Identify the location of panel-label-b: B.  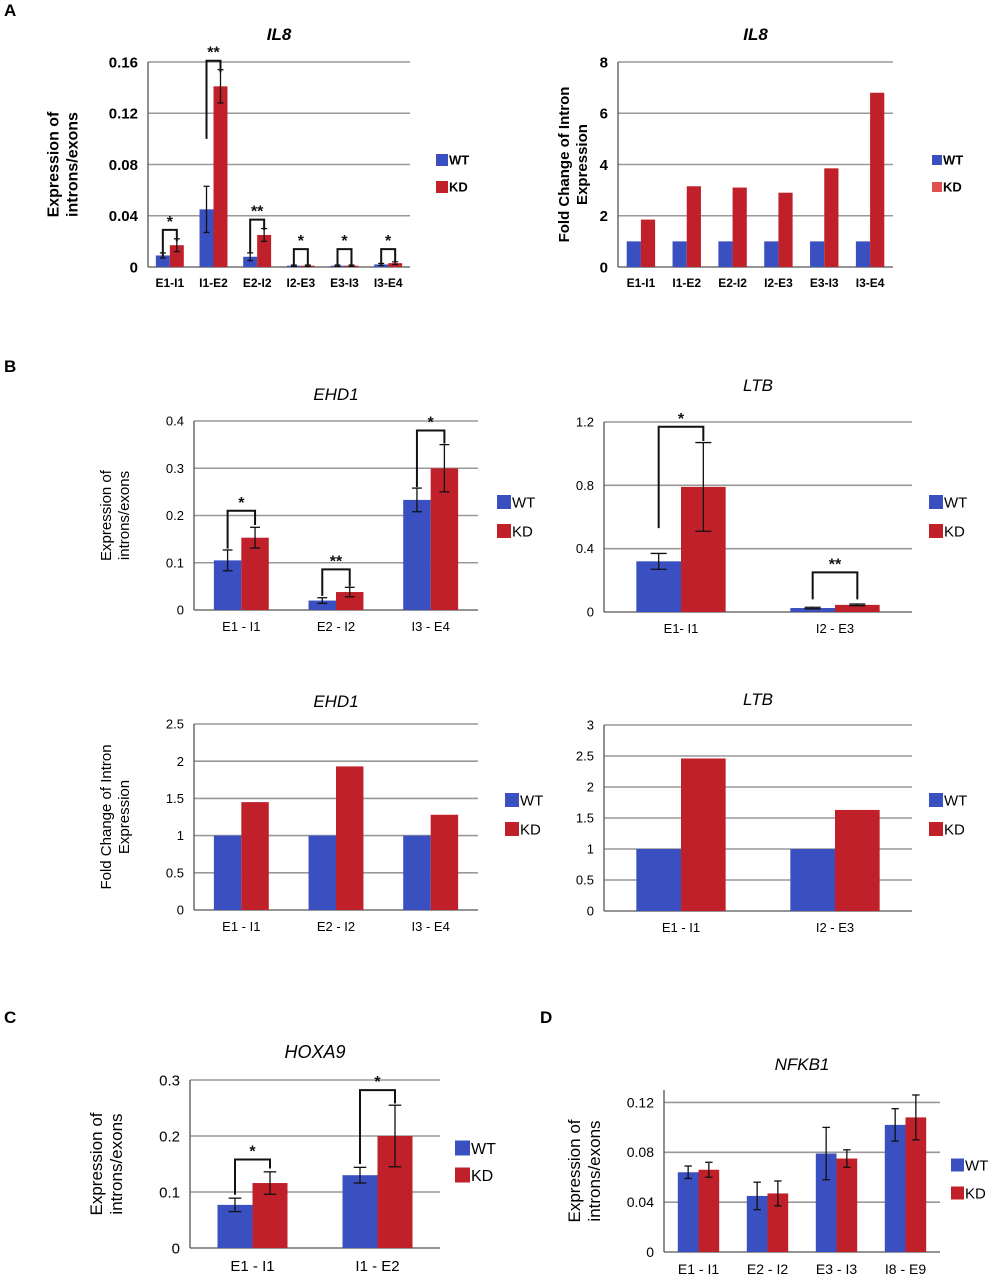
(10, 366).